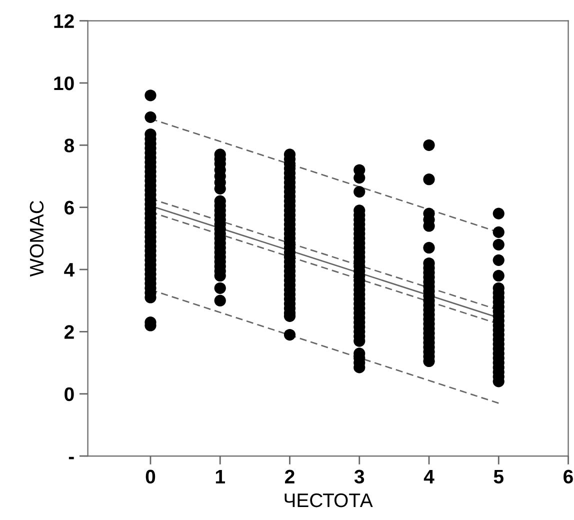 Image resolution: width=574 pixels, height=520 pixels. Describe the element at coordinates (64, 83) in the screenshot. I see `y-tick-label: 10` at that location.